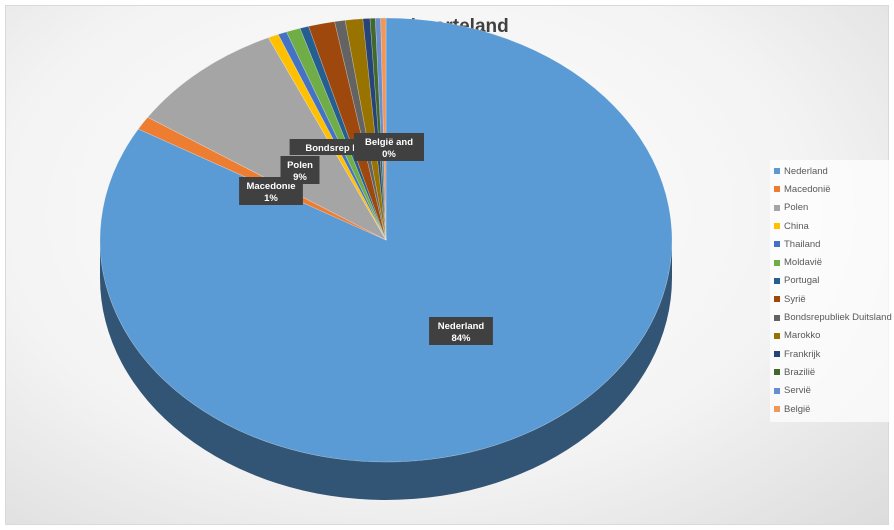  Describe the element at coordinates (831, 391) in the screenshot. I see `legend-item-servi-: Servië` at that location.